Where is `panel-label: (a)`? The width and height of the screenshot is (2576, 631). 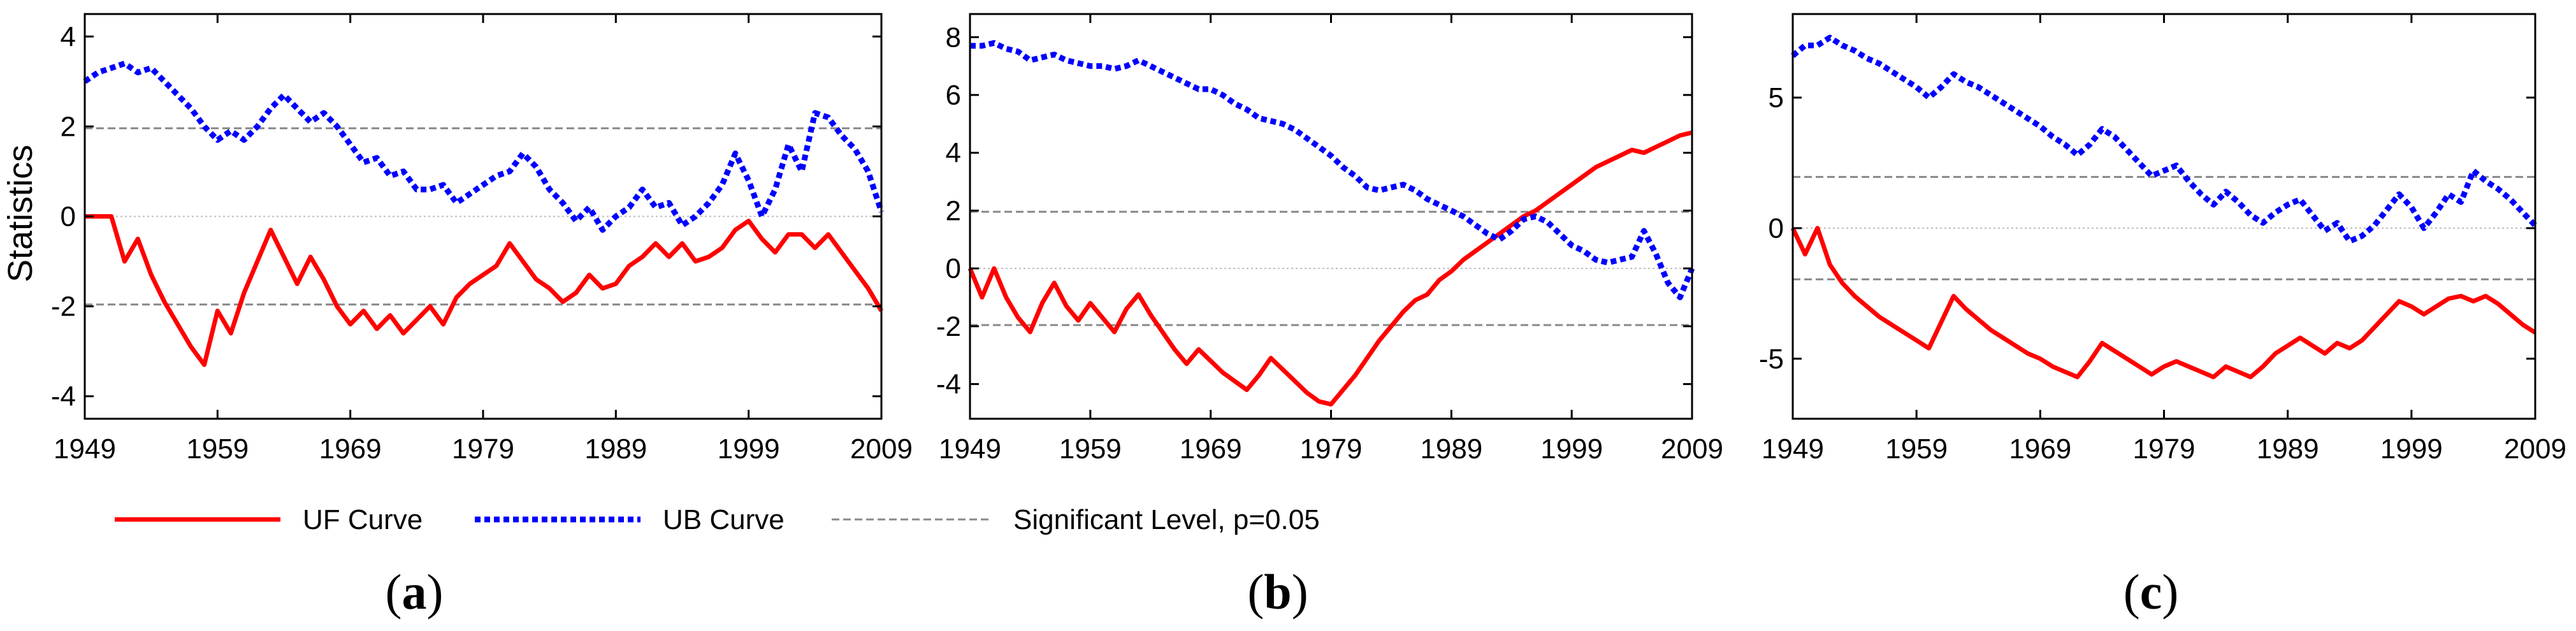 panel-label: (a) is located at coordinates (415, 592).